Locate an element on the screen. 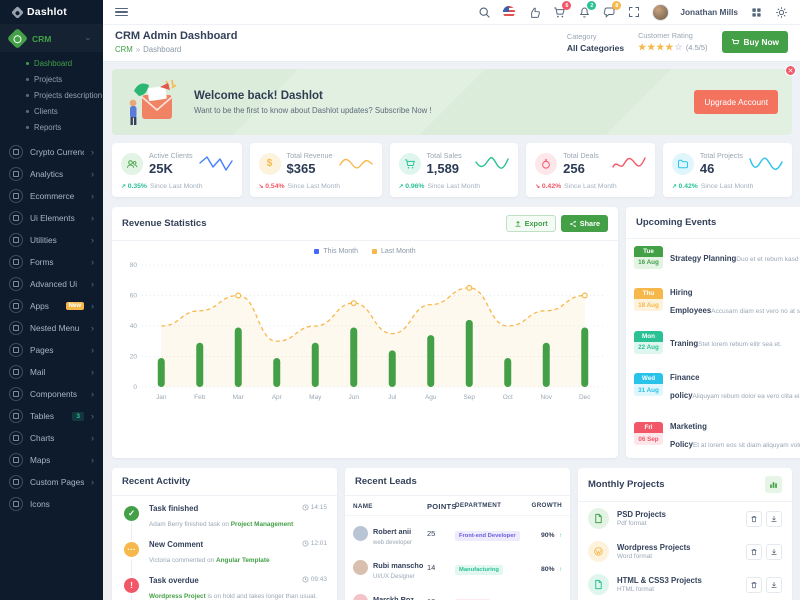 This screenshot has height=600, width=800. custom-pages-icon is located at coordinates (16, 482).